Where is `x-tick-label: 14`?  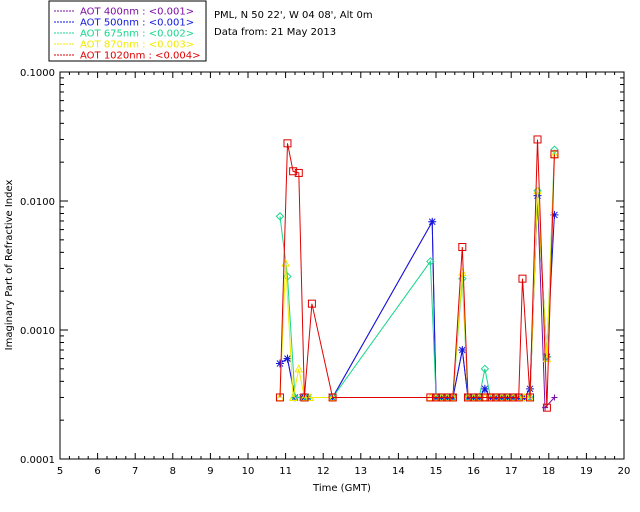
x-tick-label: 14 is located at coordinates (398, 471).